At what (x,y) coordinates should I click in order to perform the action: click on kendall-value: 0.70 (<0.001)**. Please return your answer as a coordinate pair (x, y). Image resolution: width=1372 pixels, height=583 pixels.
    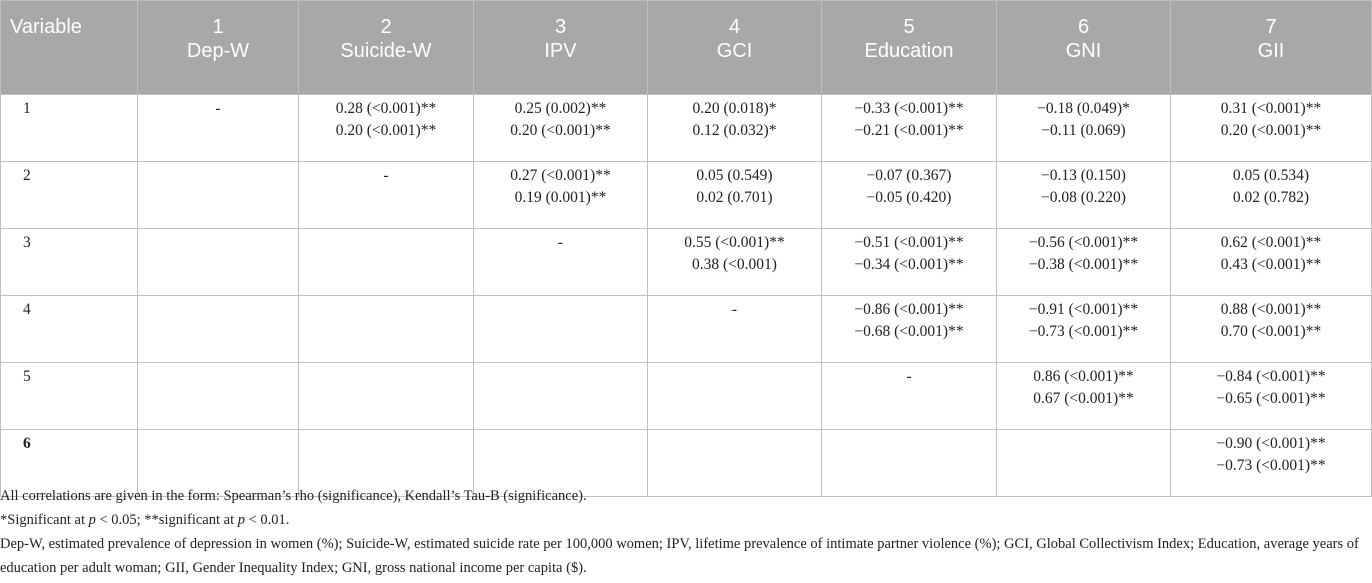
    Looking at the image, I should click on (1271, 331).